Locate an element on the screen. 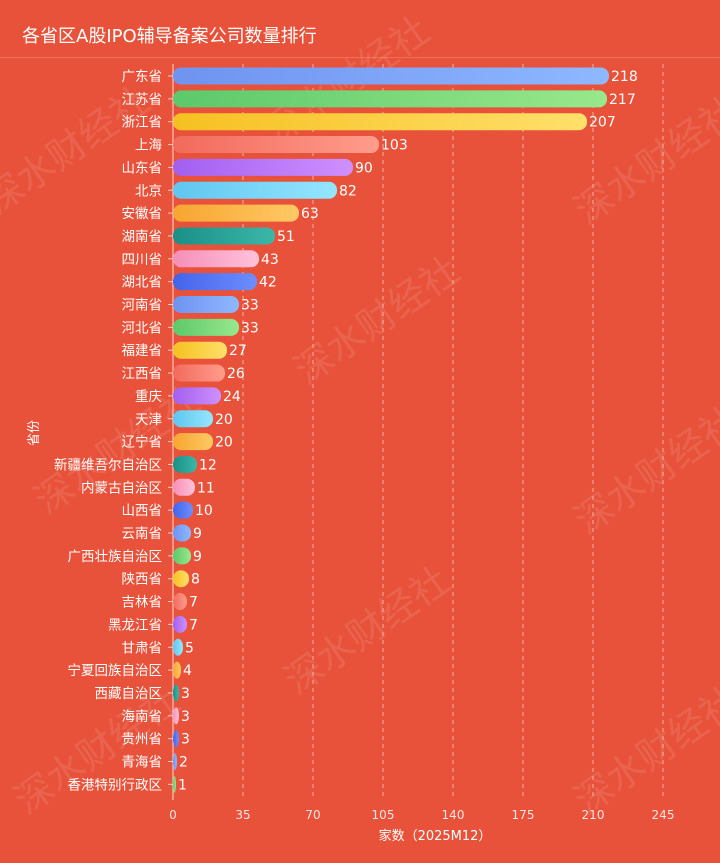 This screenshot has width=720, height=863. y-tick-label: 江苏省 is located at coordinates (142, 100).